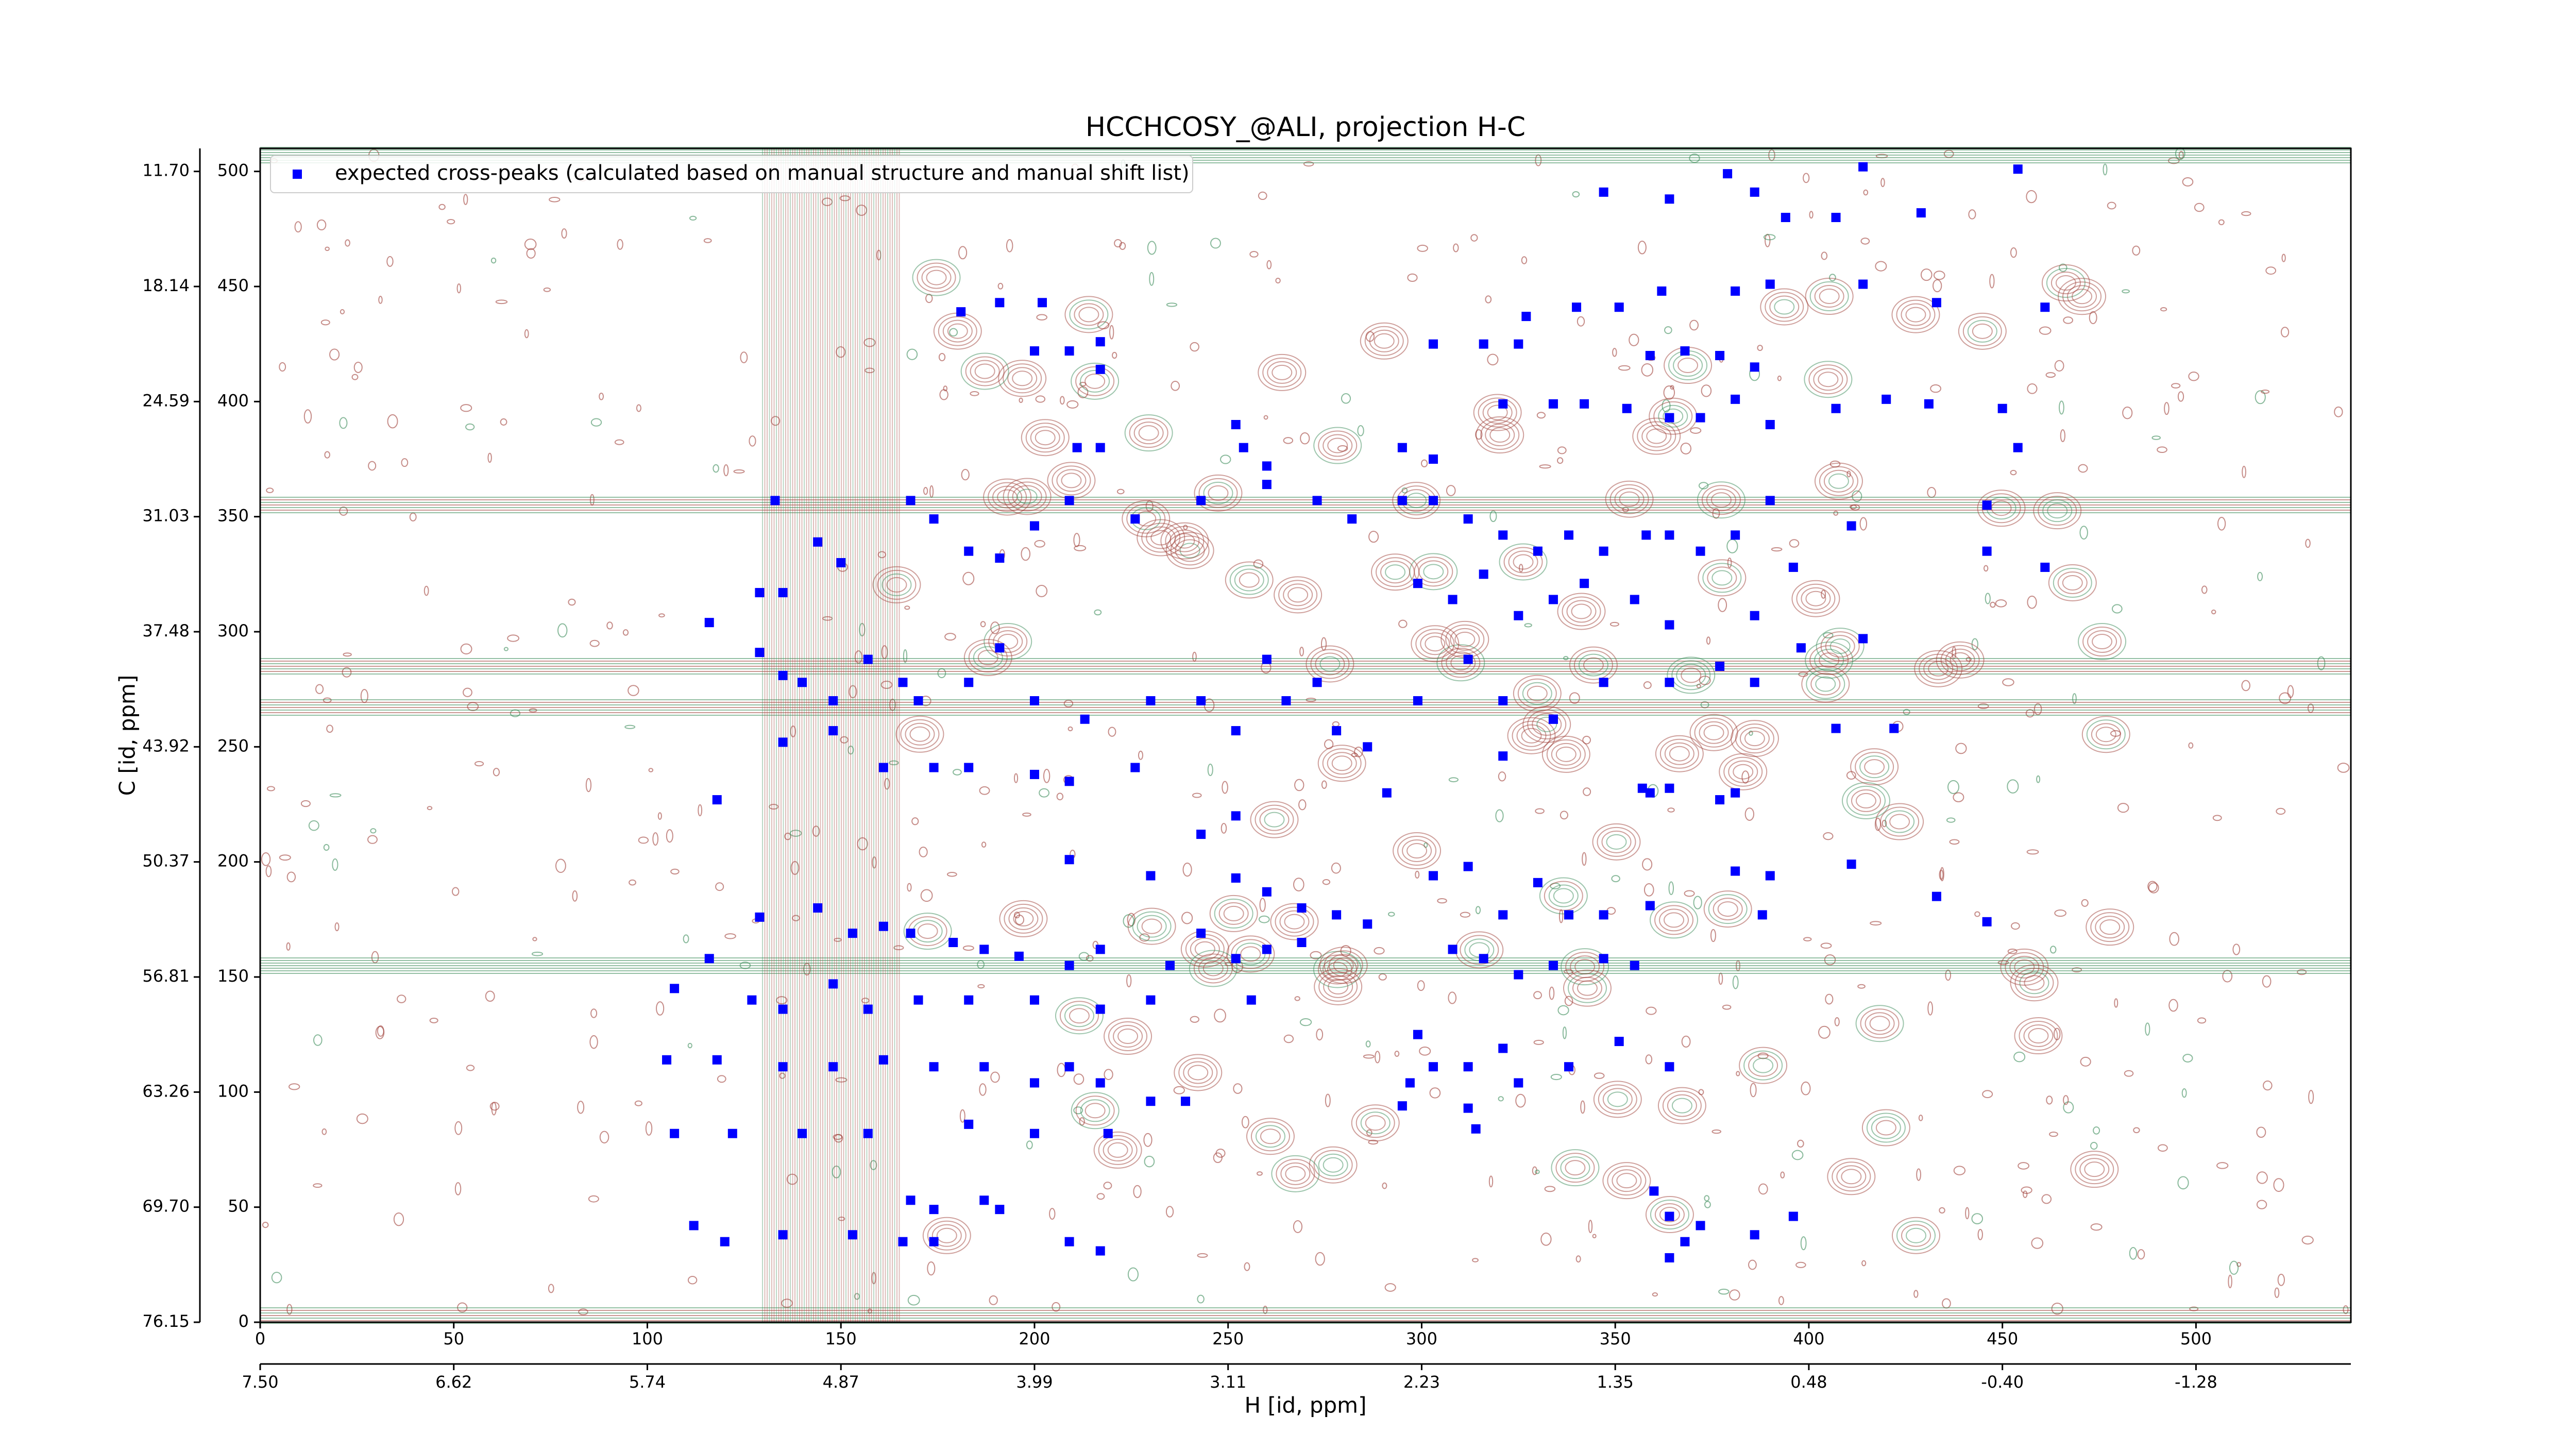 This screenshot has width=2576, height=1449. I want to click on y-axis-title: C [id, ppm], so click(127, 735).